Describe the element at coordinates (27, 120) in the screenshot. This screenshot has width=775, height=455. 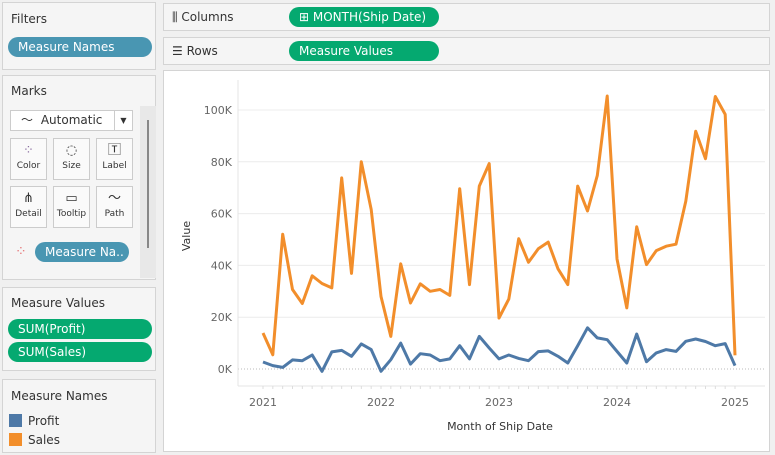
I see `line-chart-icon: 〜` at that location.